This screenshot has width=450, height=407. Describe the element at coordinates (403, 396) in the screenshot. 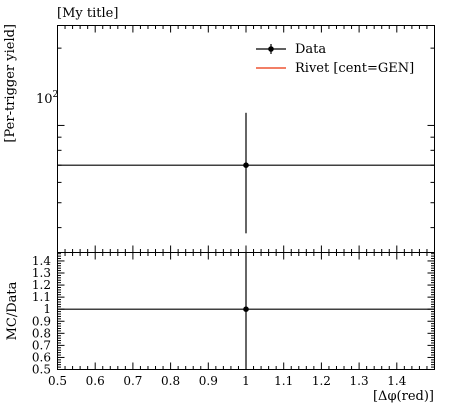

I see `x-axis-label: [Δφ(red)]` at that location.